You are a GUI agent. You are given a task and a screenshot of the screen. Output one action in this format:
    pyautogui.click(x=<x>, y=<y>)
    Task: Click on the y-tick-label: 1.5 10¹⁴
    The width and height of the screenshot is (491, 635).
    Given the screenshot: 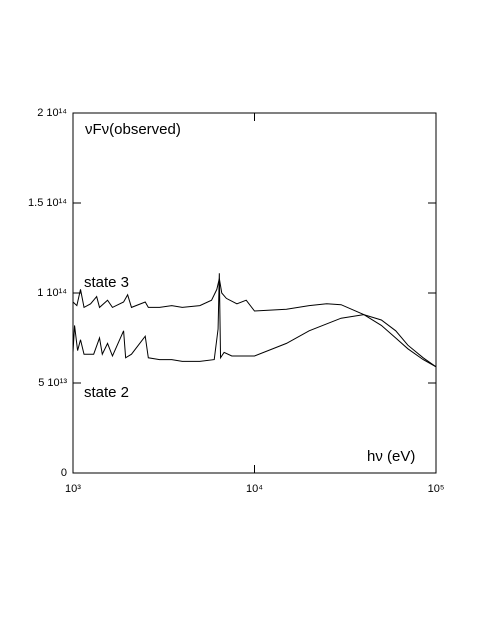 What is the action you would take?
    pyautogui.click(x=47, y=203)
    